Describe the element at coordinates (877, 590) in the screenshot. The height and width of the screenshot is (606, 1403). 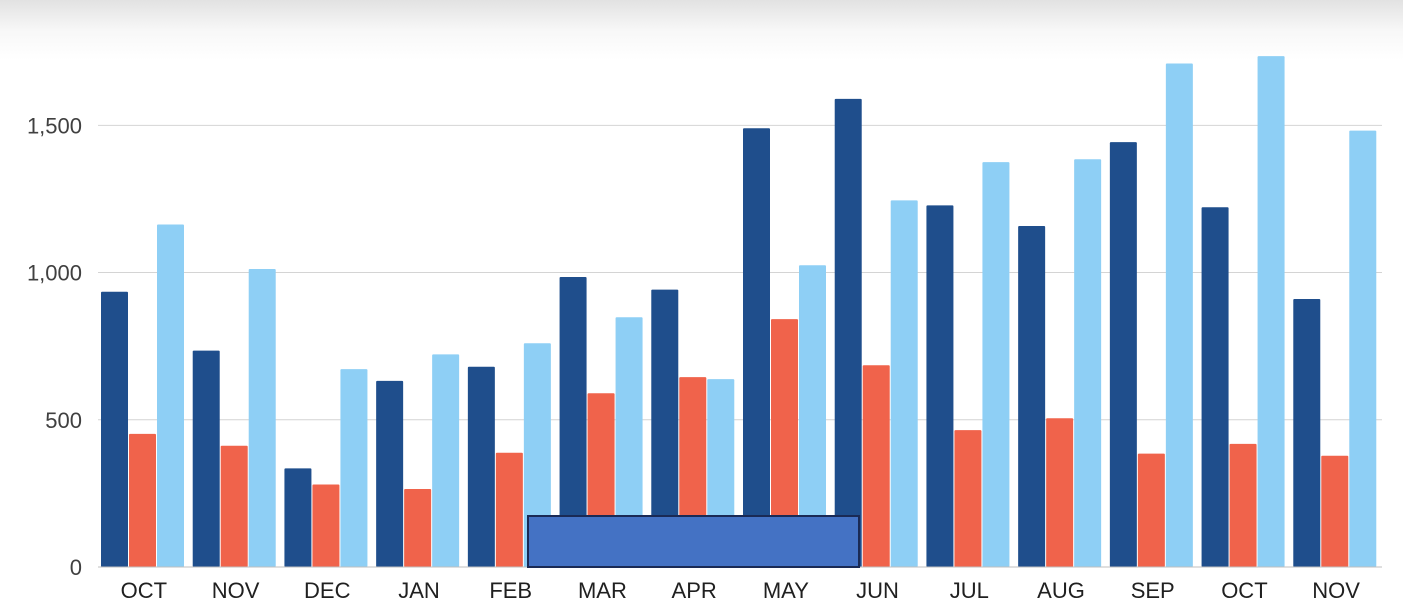
I see `x-tick-label: JUN` at that location.